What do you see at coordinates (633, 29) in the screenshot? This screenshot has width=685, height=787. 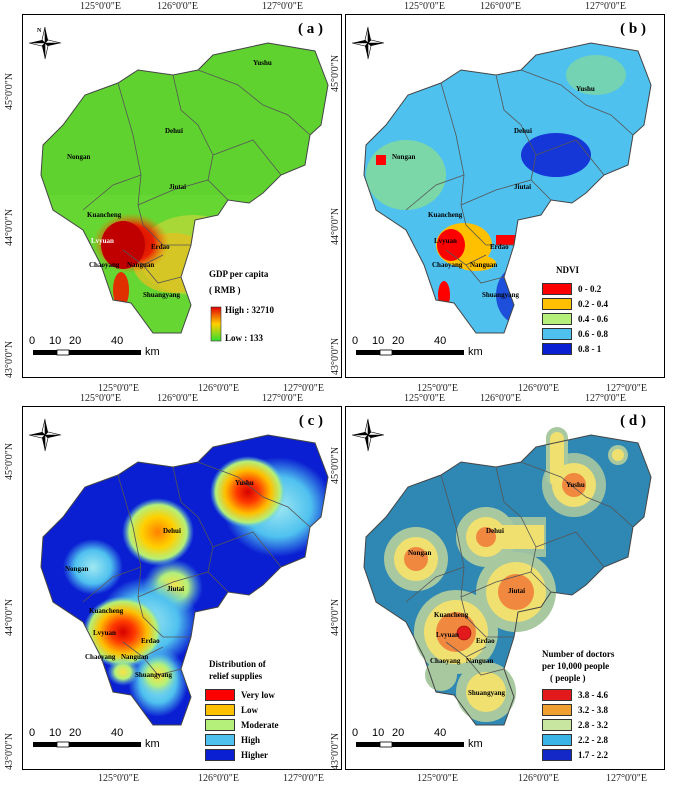 I see `panel-label: ( b )` at bounding box center [633, 29].